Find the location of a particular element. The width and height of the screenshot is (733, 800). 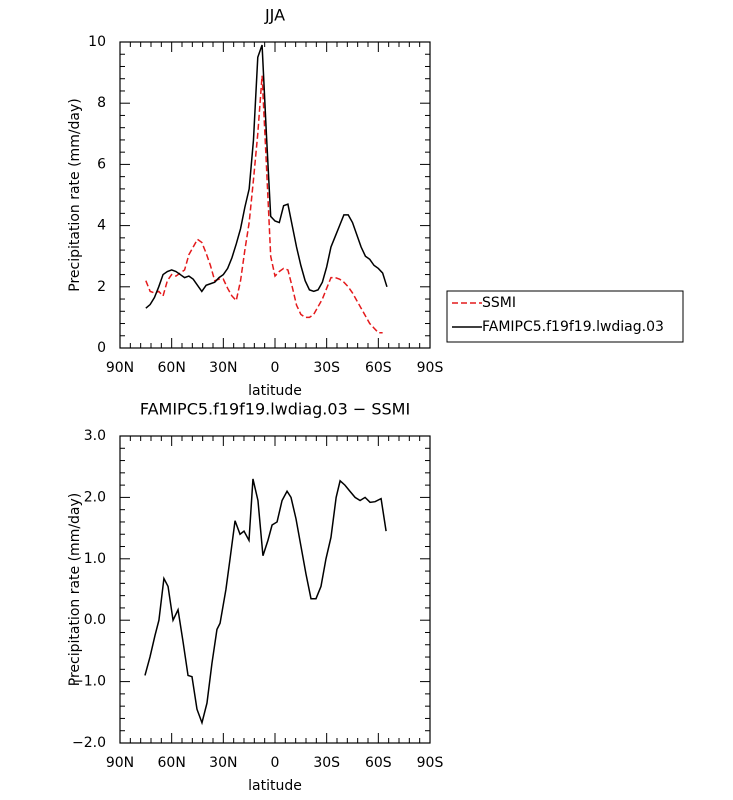

y-tick-label: 0.0 is located at coordinates (95, 620).